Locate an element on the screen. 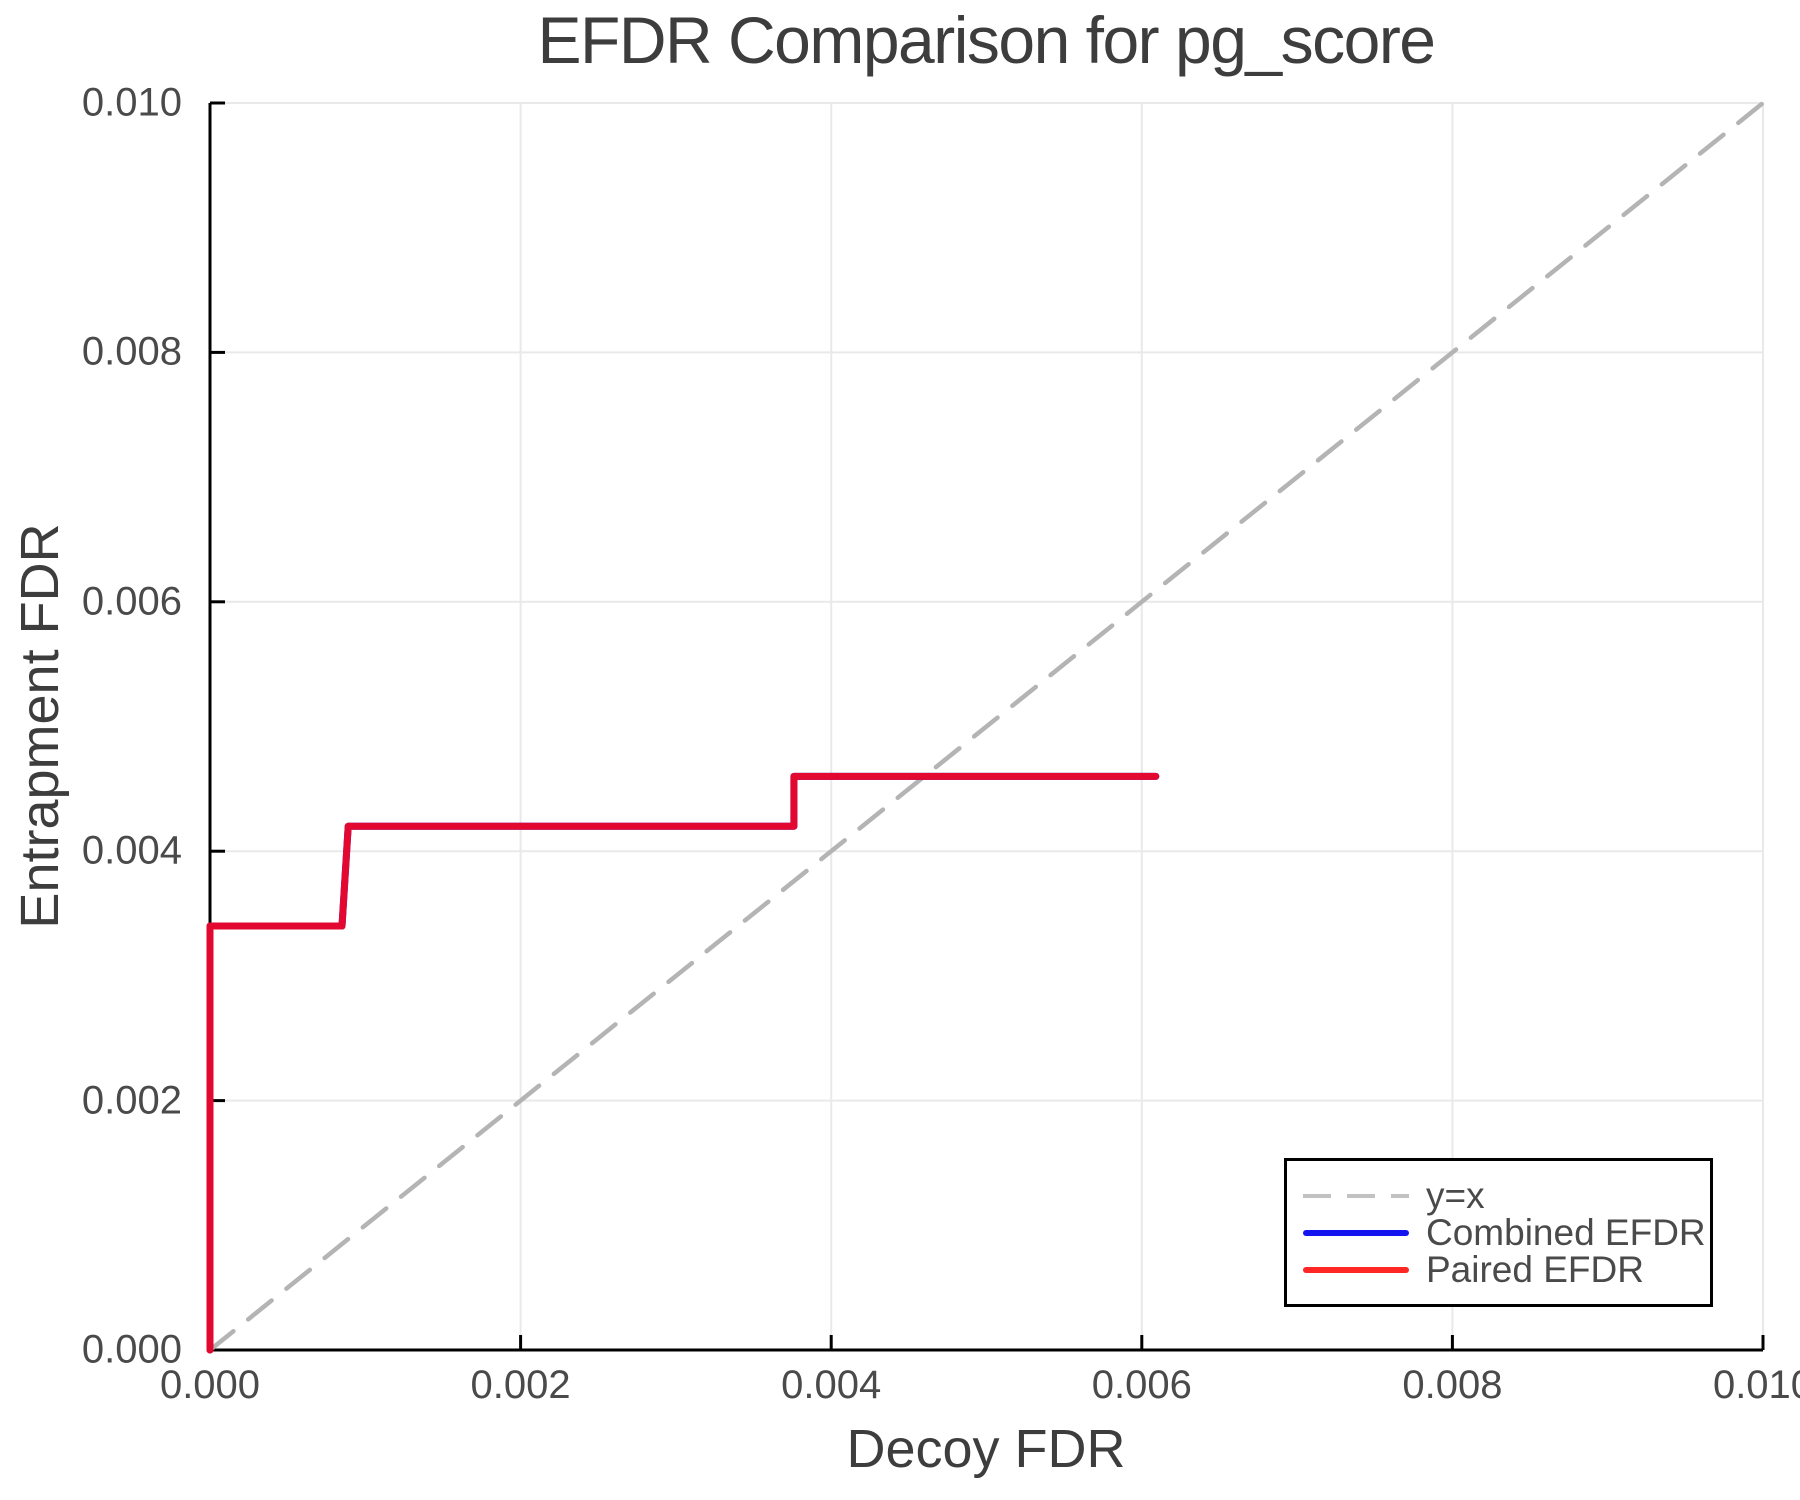 The width and height of the screenshot is (1800, 1500). x-tick-label: 0.000 is located at coordinates (210, 1385).